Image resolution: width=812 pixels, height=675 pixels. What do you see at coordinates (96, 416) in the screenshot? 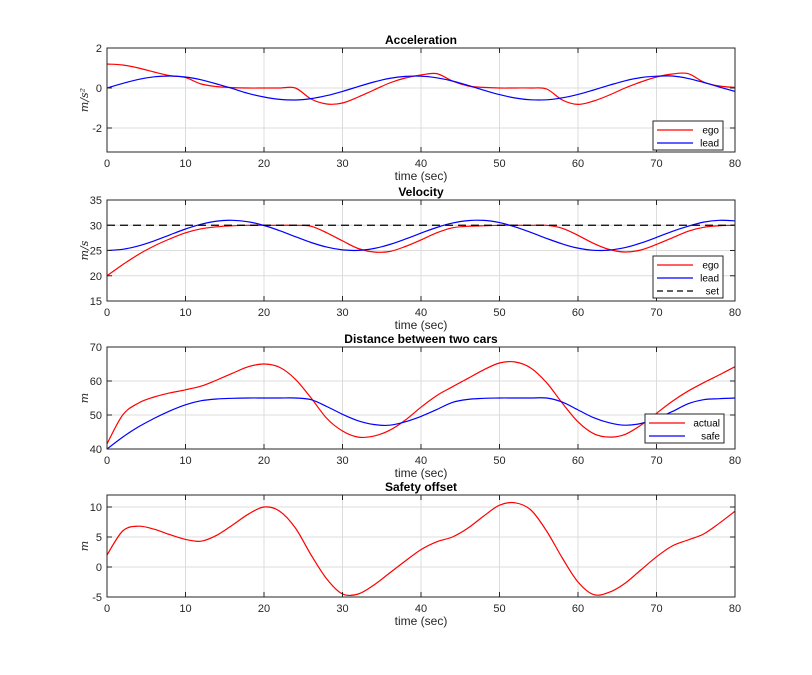
I see `y-tick-label: 50` at bounding box center [96, 416].